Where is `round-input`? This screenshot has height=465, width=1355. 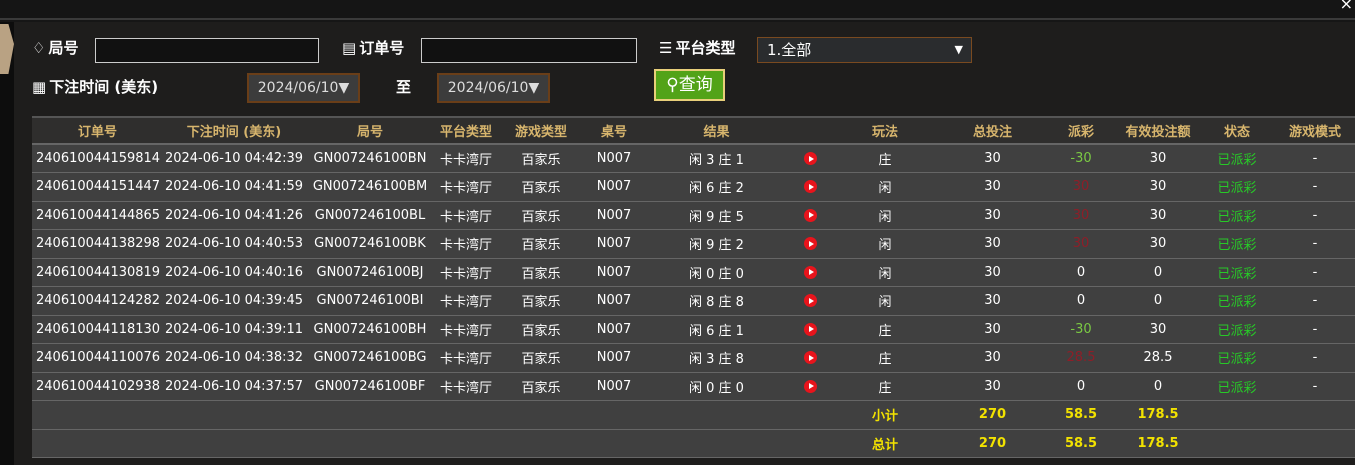
round-input is located at coordinates (207, 50).